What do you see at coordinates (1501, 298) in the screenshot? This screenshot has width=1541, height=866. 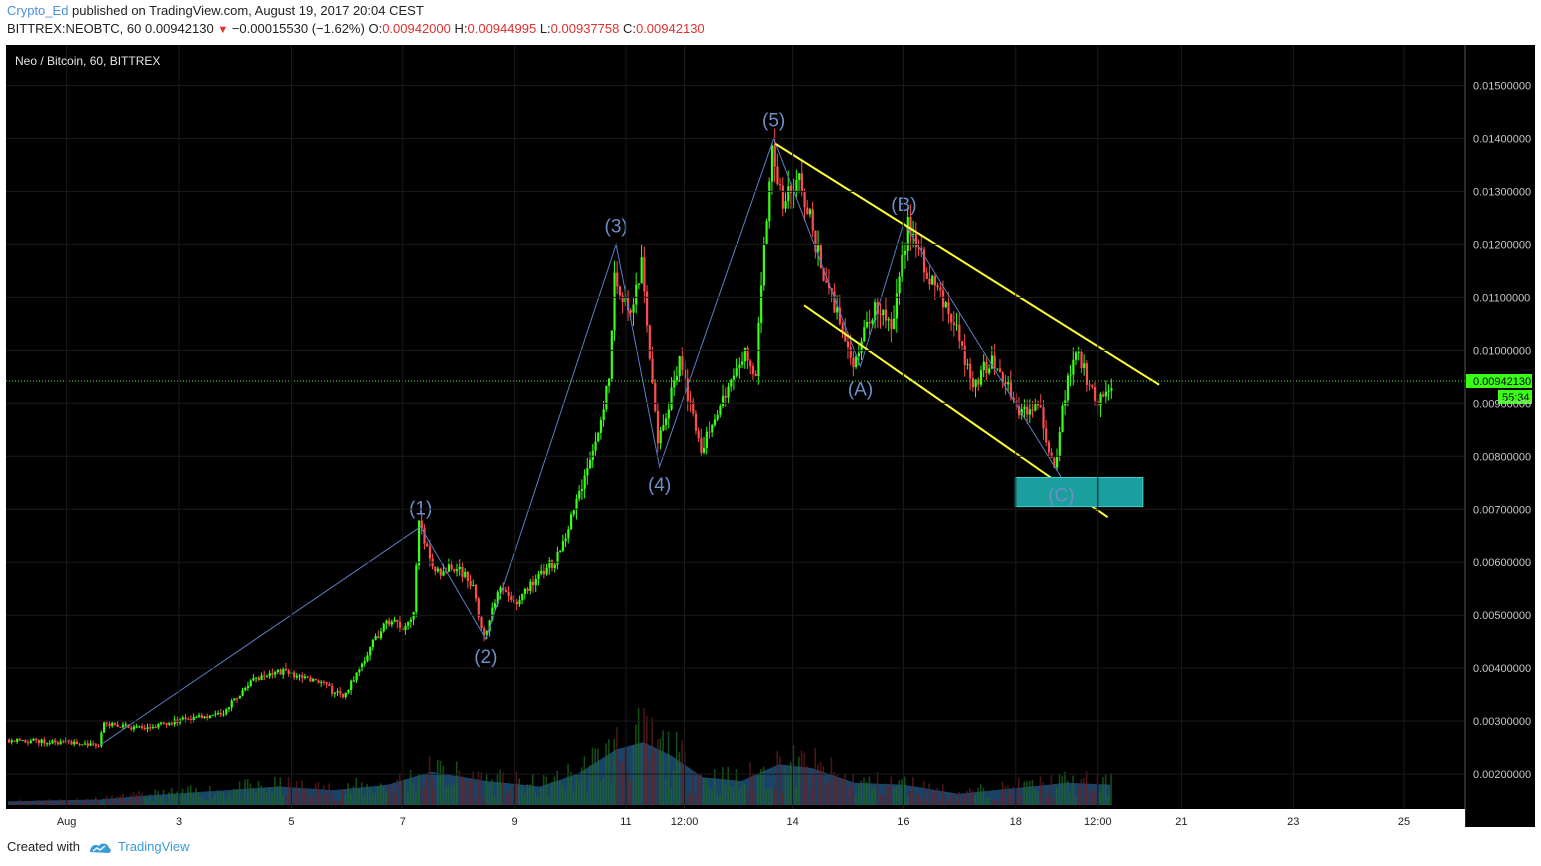 I see `y-tick-label: 0.01100000` at bounding box center [1501, 298].